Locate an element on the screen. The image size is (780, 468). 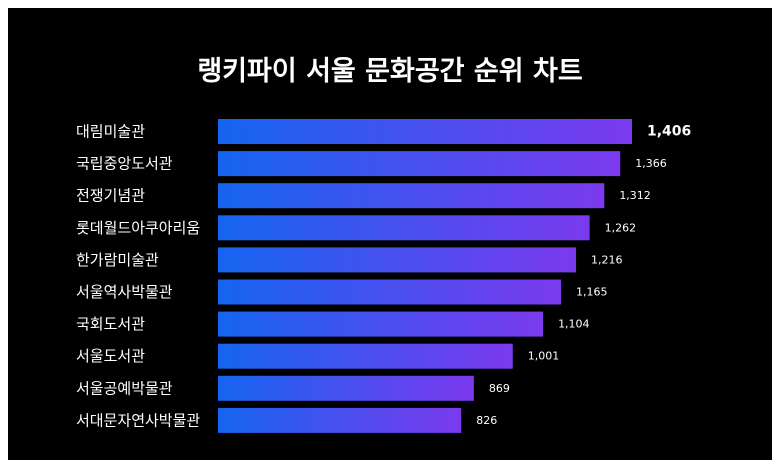
chart-title: 랭키파이 서울 문화공간 순위 차트 is located at coordinates (390, 71).